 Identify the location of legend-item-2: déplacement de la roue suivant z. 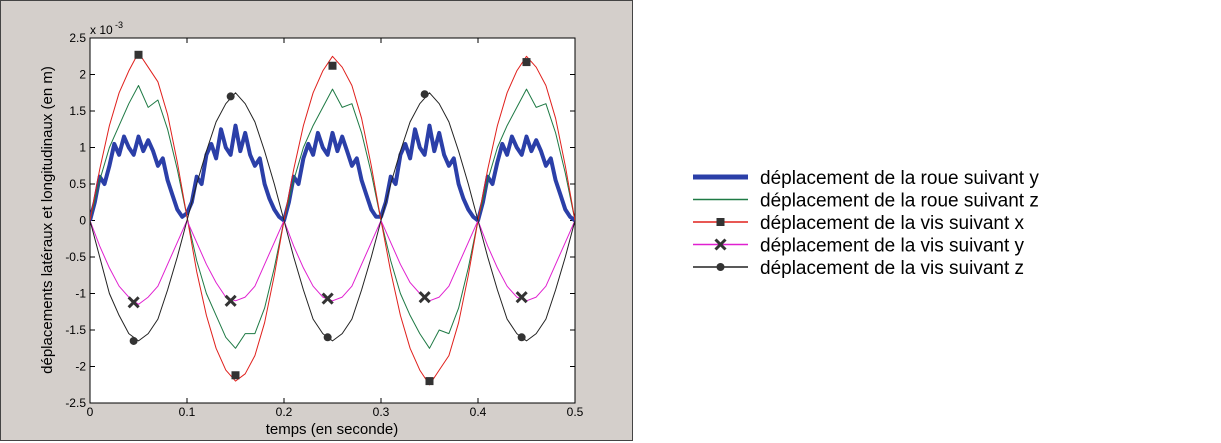
(866, 201).